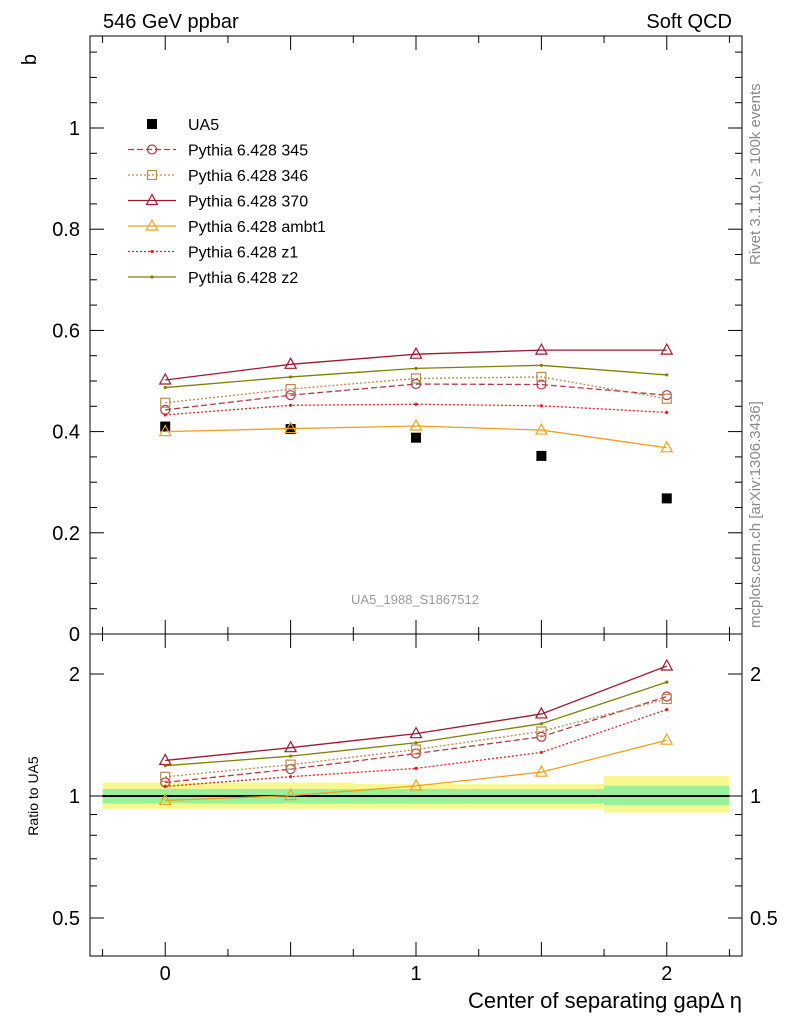 The image size is (786, 1024). Describe the element at coordinates (415, 599) in the screenshot. I see `analysis-watermark: UA5_1988_S1867512` at that location.